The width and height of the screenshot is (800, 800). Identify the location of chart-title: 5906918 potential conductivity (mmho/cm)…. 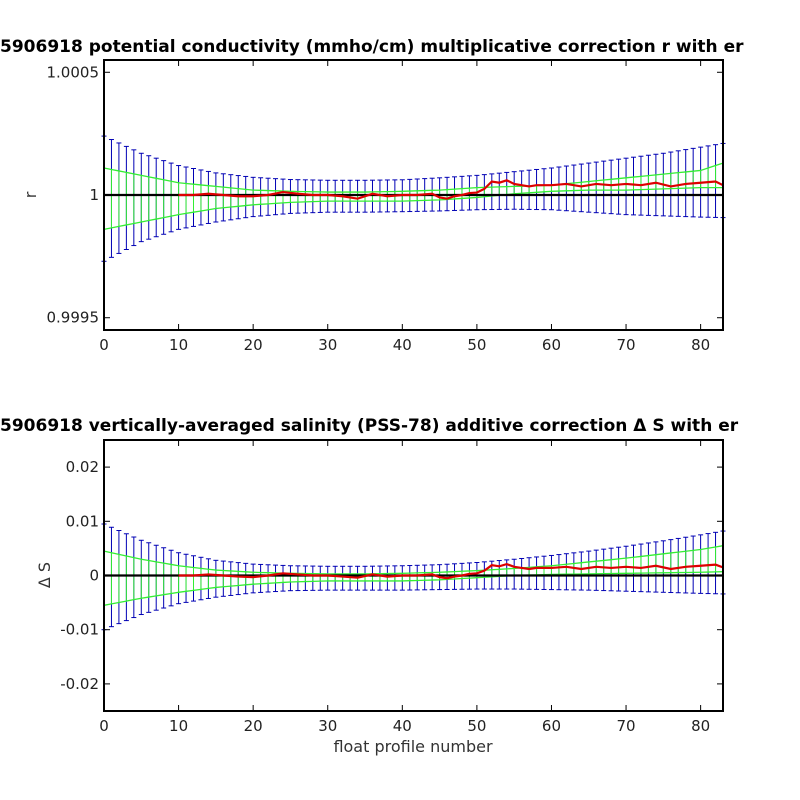
(372, 47).